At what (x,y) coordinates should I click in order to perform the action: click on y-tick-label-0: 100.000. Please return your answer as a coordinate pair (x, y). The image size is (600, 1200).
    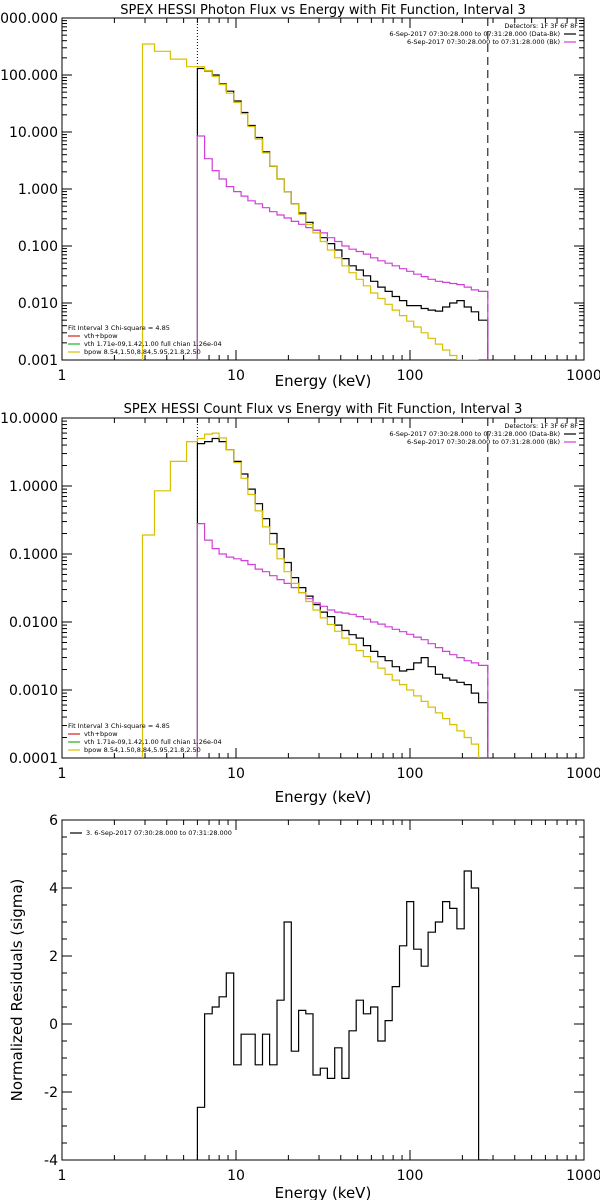
    Looking at the image, I should click on (29, 76).